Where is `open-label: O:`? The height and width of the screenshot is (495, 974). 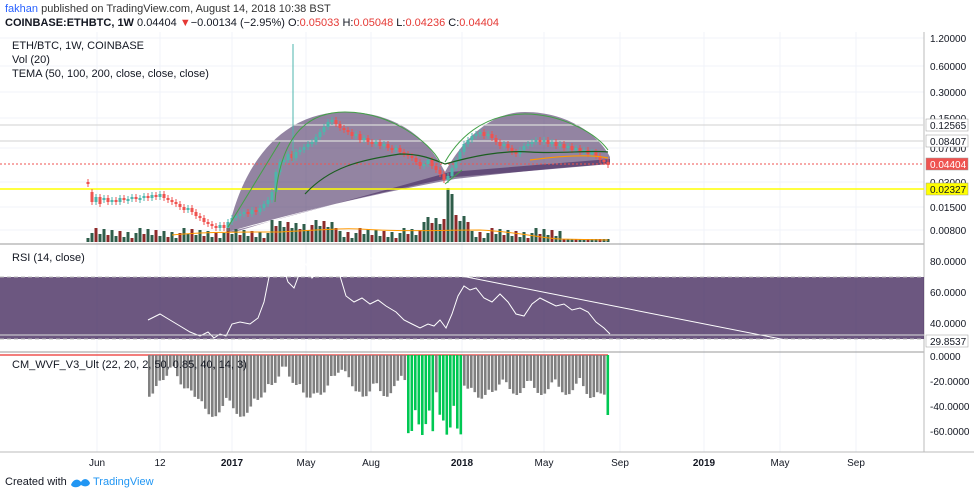
open-label: O: is located at coordinates (293, 23).